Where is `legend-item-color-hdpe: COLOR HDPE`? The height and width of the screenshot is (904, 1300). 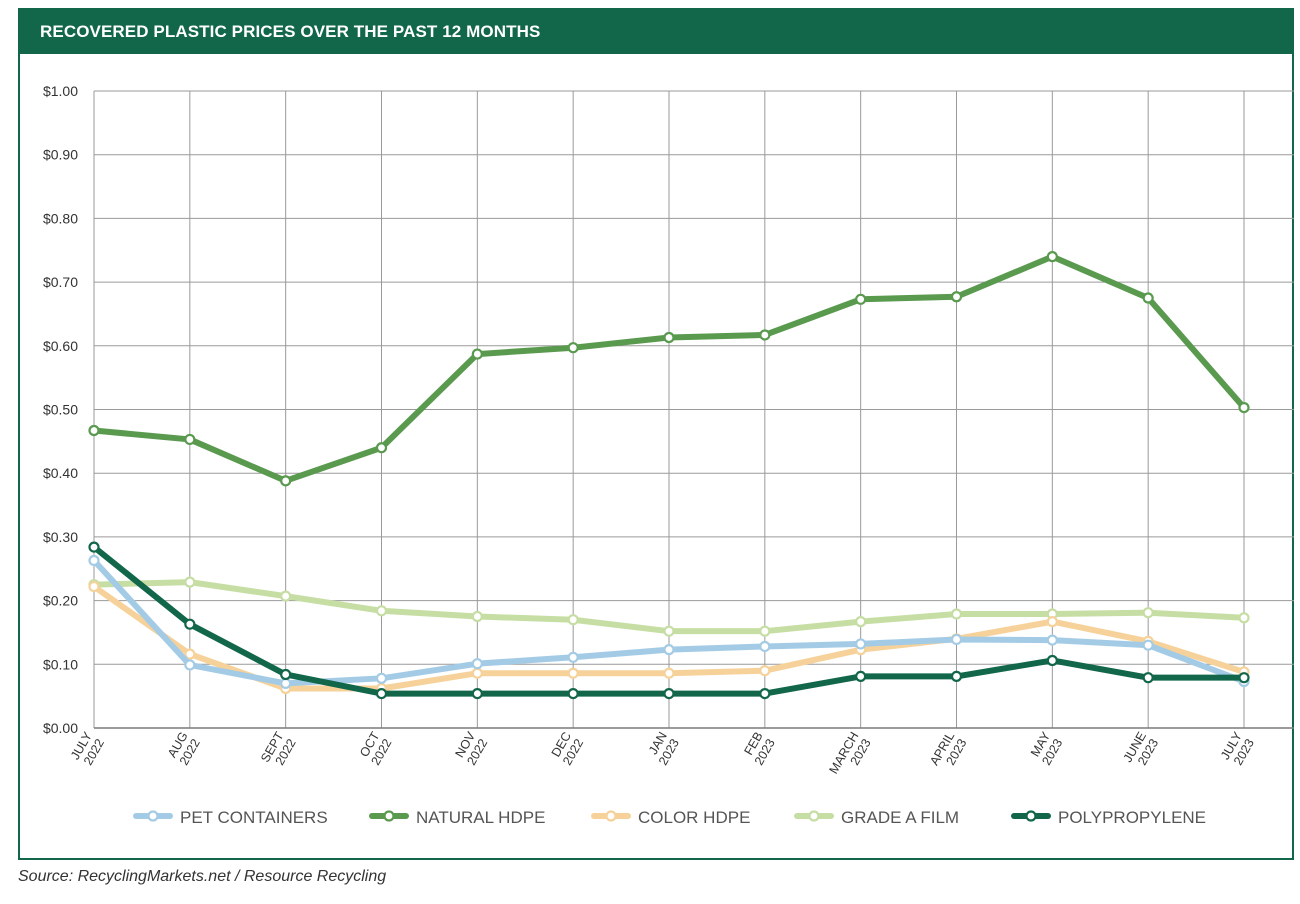 legend-item-color-hdpe: COLOR HDPE is located at coordinates (670, 817).